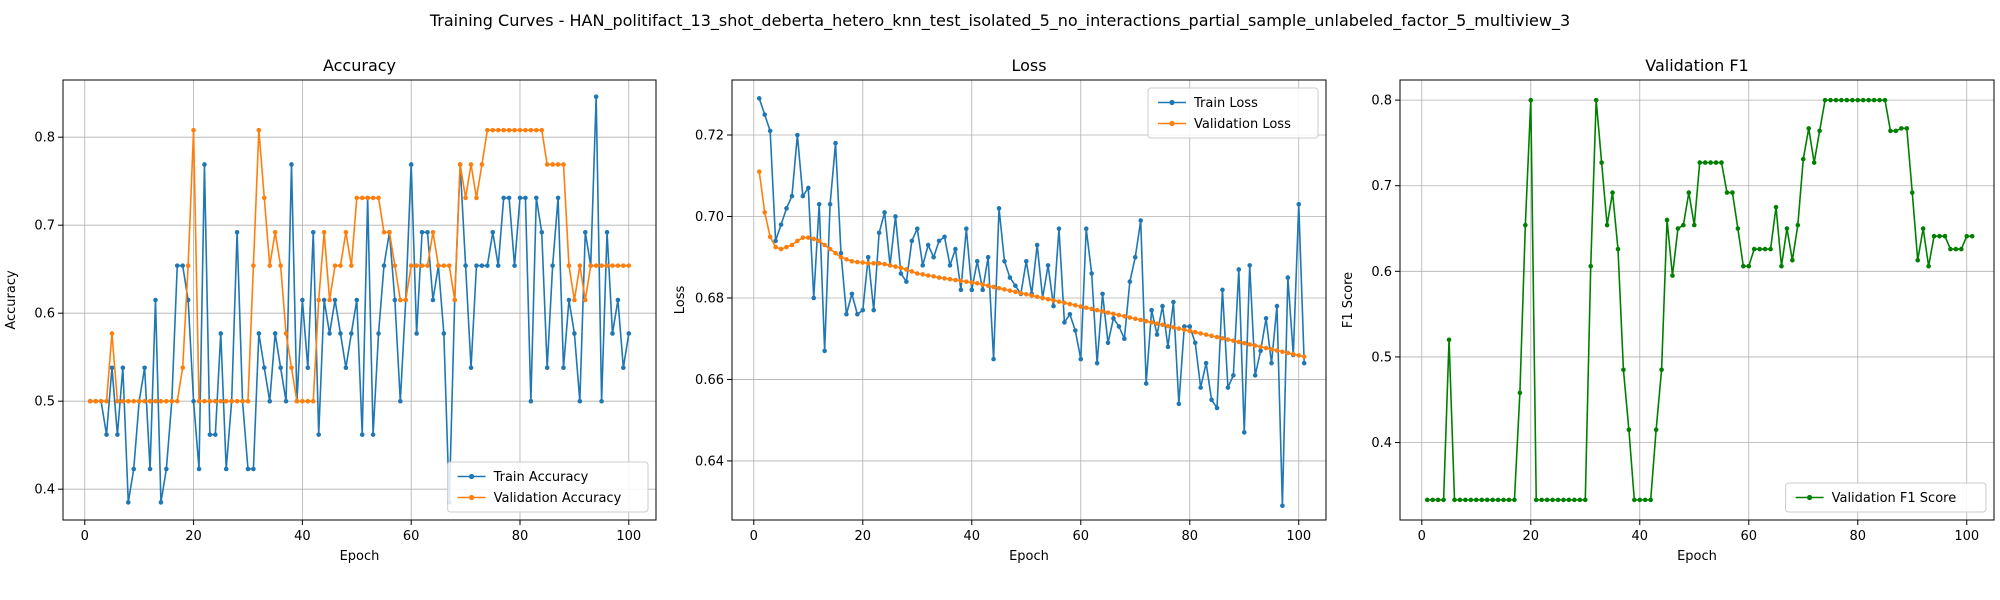 The image size is (2000, 600). Describe the element at coordinates (11, 300) in the screenshot. I see `y-axis-label: Accuracy` at that location.